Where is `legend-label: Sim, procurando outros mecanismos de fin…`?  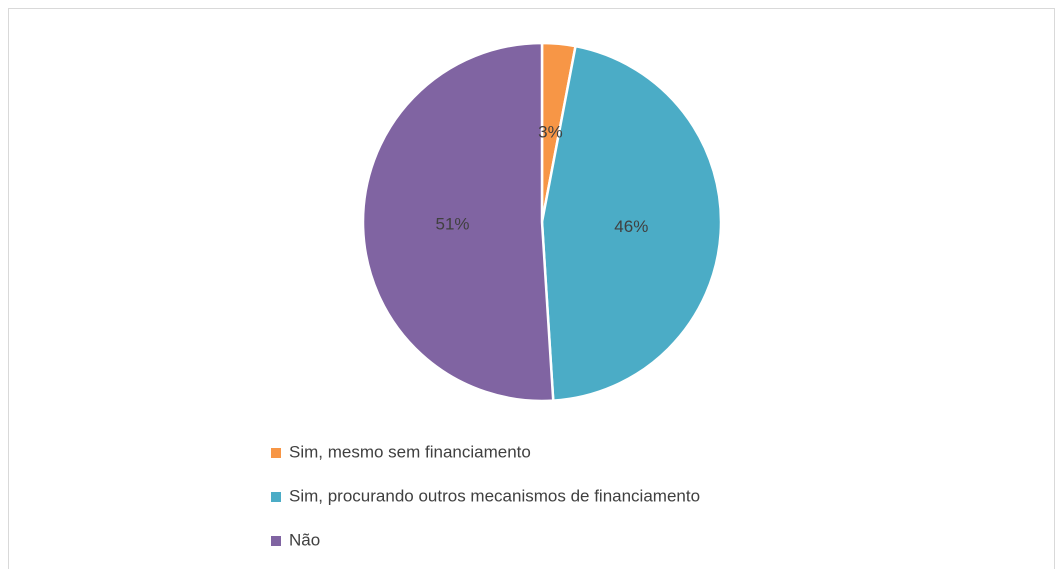
legend-label: Sim, procurando outros mecanismos de fin… is located at coordinates (494, 495).